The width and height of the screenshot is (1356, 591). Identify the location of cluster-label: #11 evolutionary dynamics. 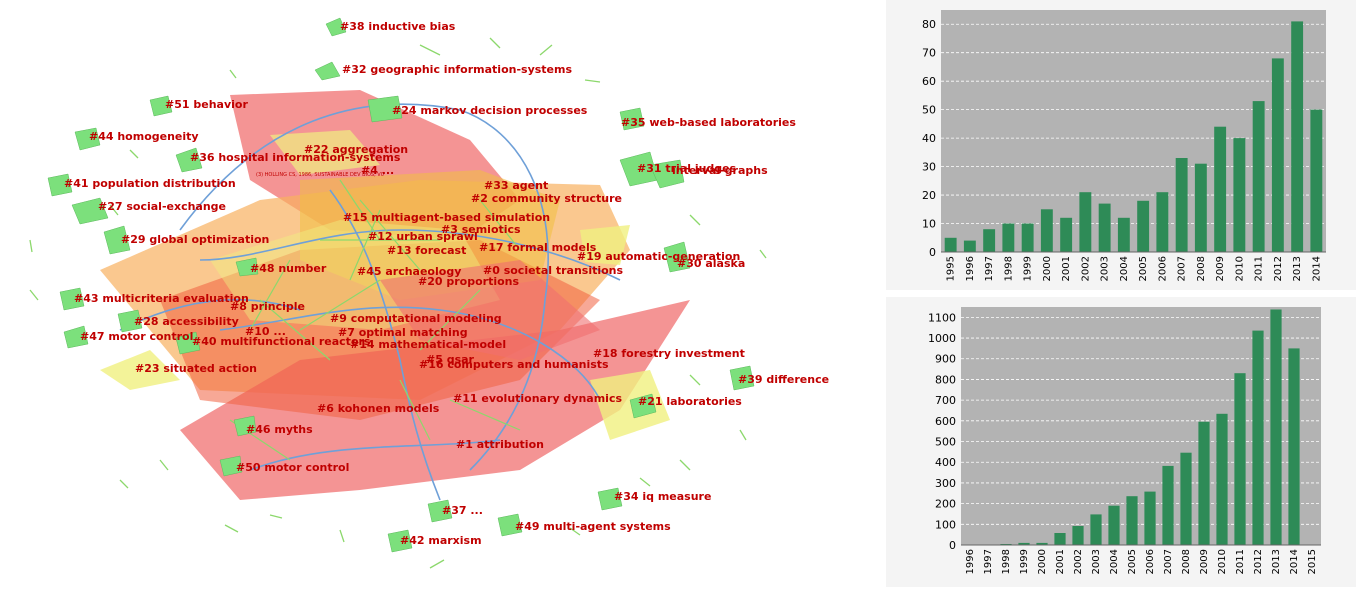
(537, 398).